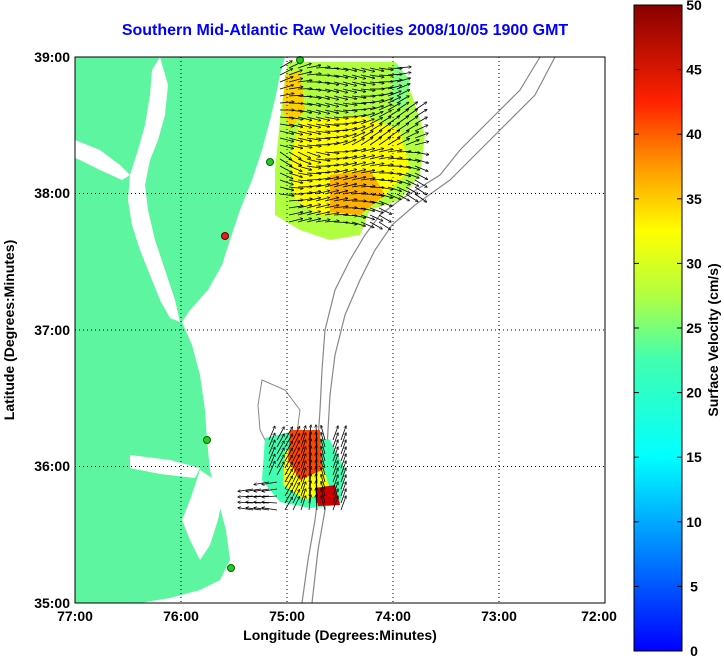 The width and height of the screenshot is (724, 659). Describe the element at coordinates (165, 466) in the screenshot. I see `albemarle-sound` at that location.